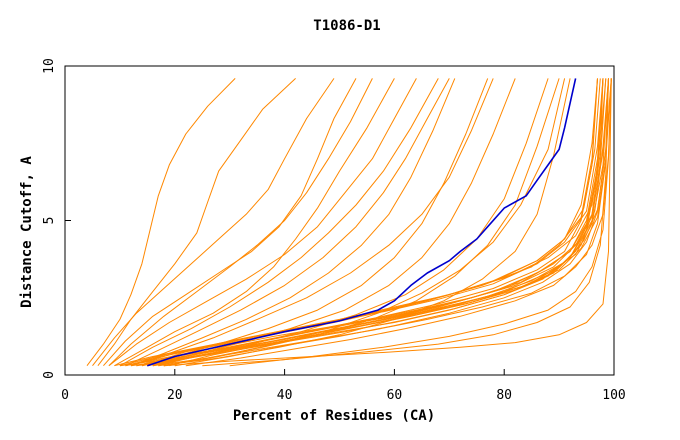 This screenshot has width=680, height=440. Describe the element at coordinates (175, 395) in the screenshot. I see `x-tick-label-20: 20` at that location.